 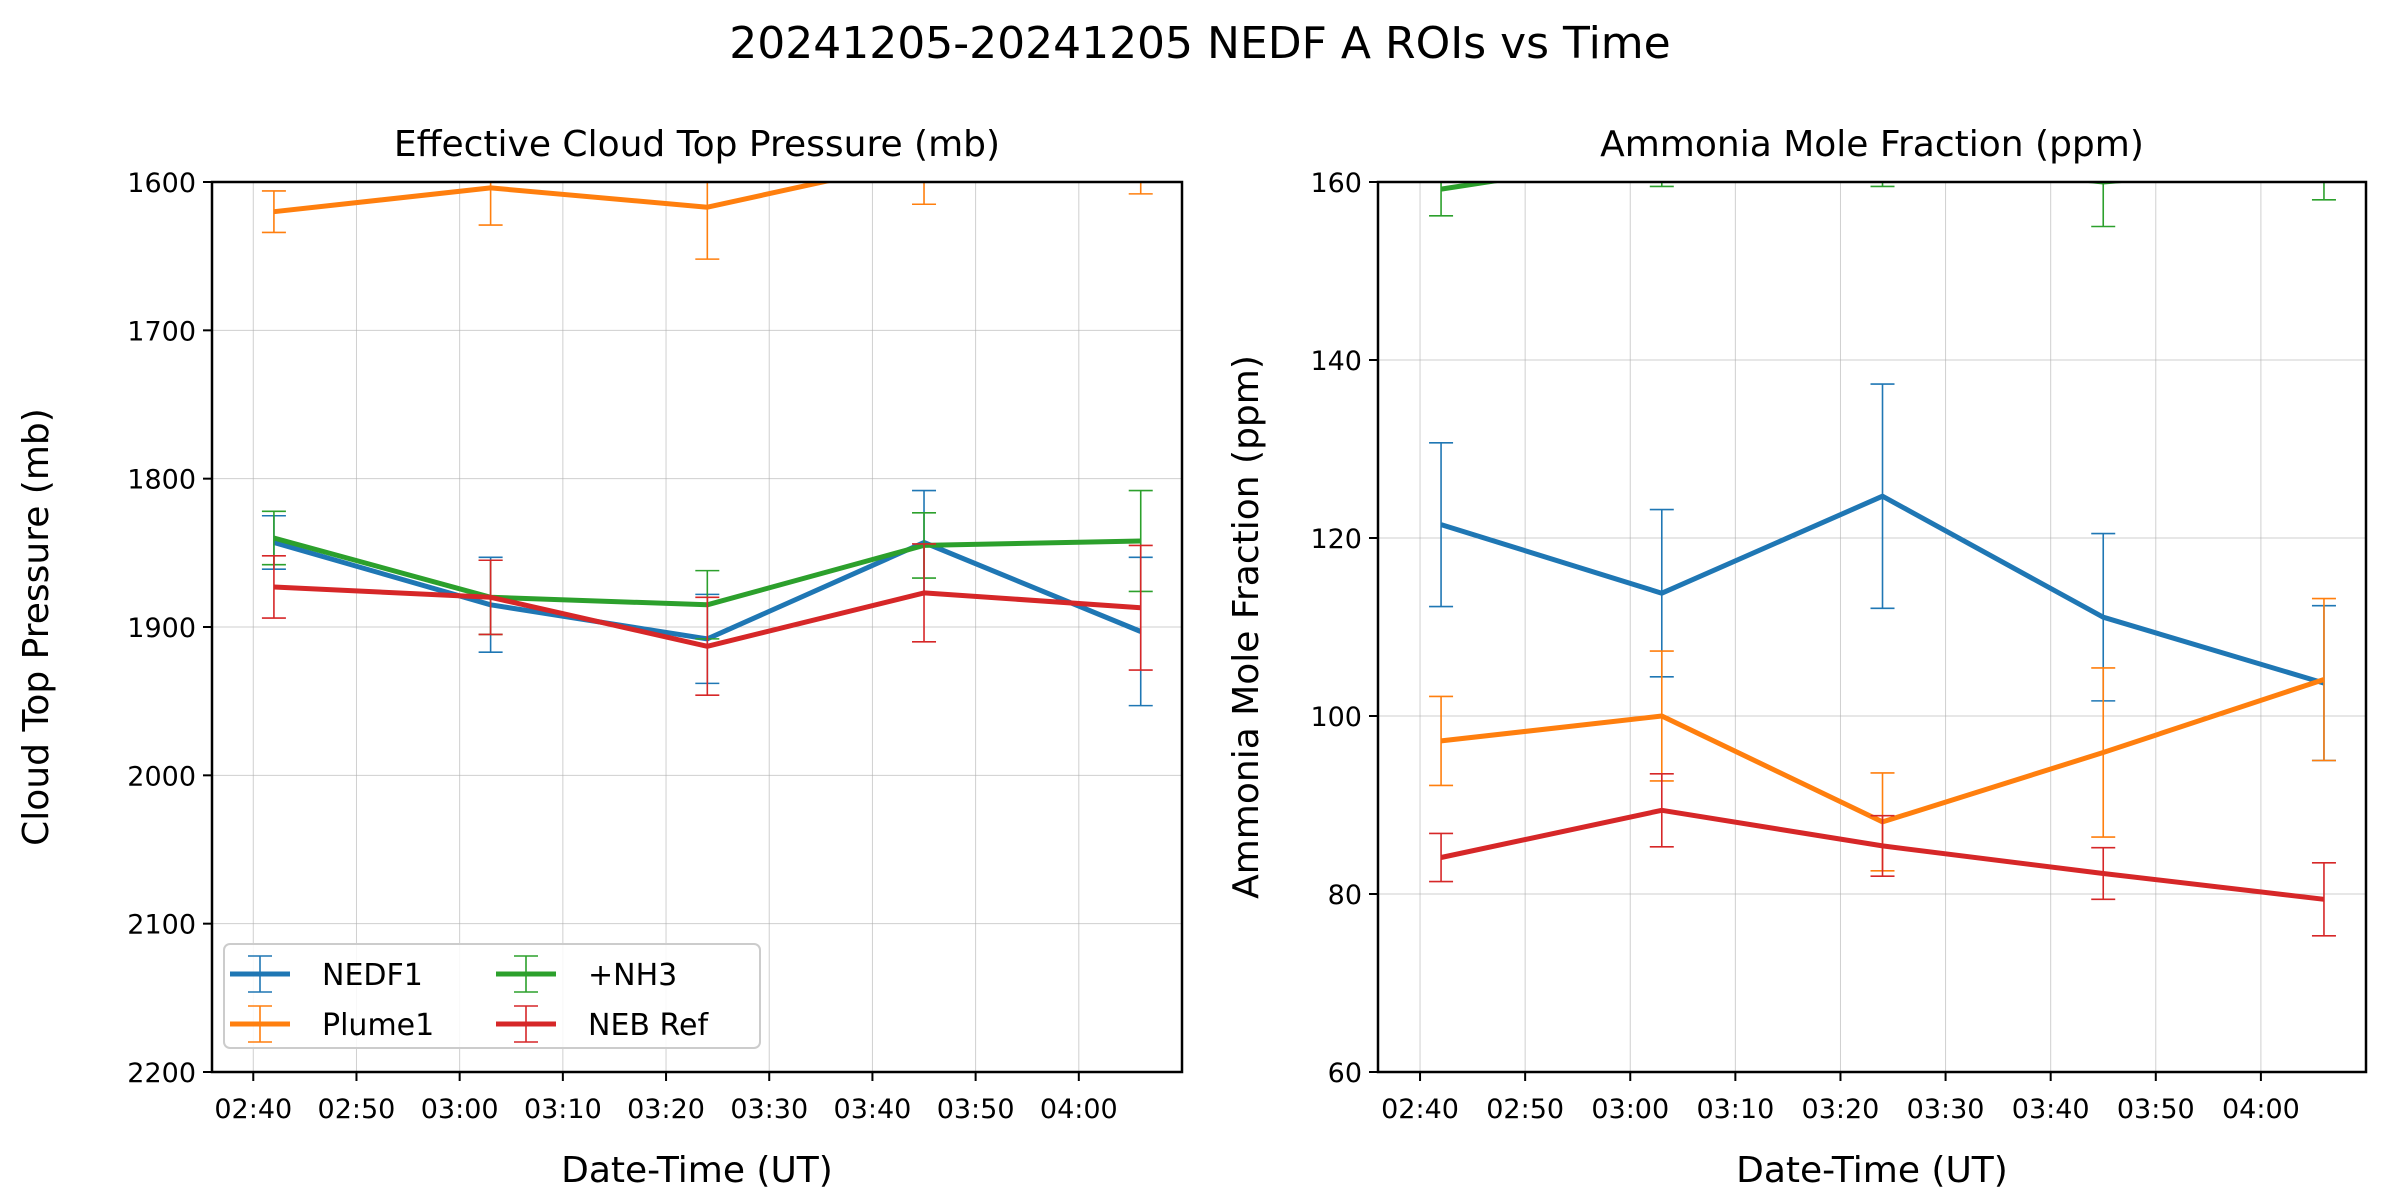 I want to click on pressure-ytick-label: 1900, so click(x=161, y=628).